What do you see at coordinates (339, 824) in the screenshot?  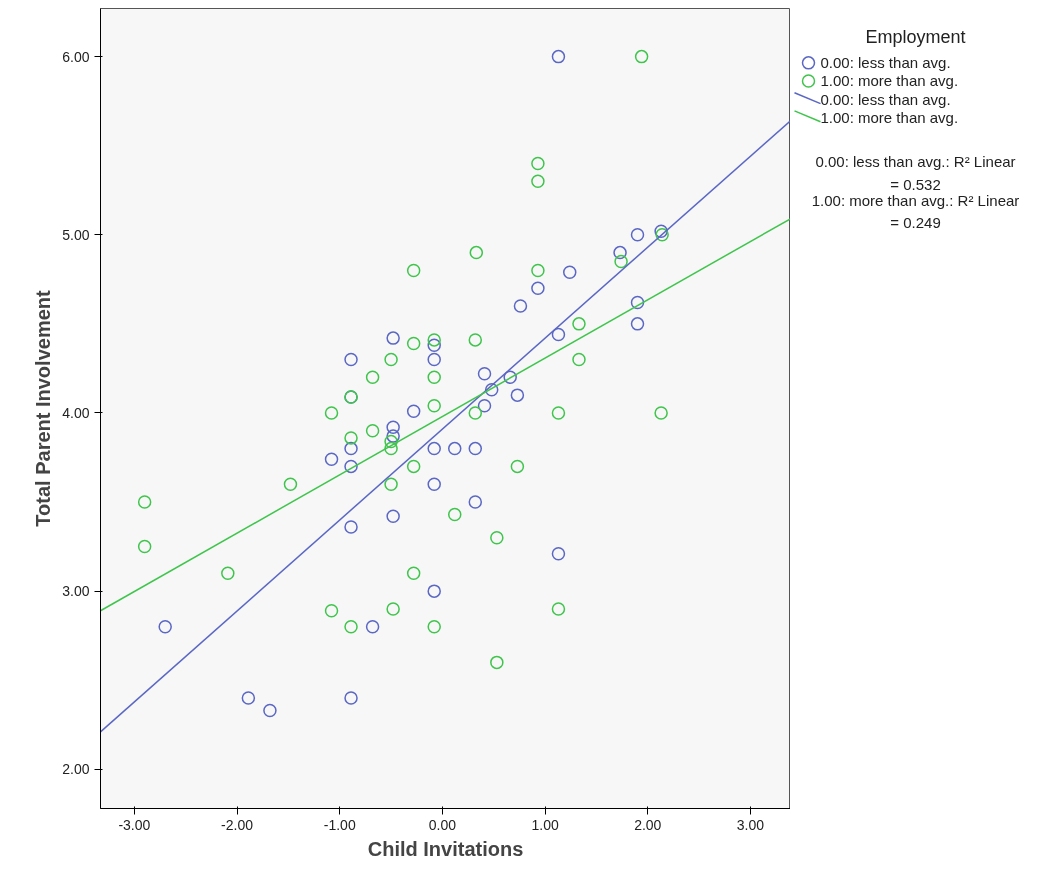 I see `x-tick-label: -1.00` at bounding box center [339, 824].